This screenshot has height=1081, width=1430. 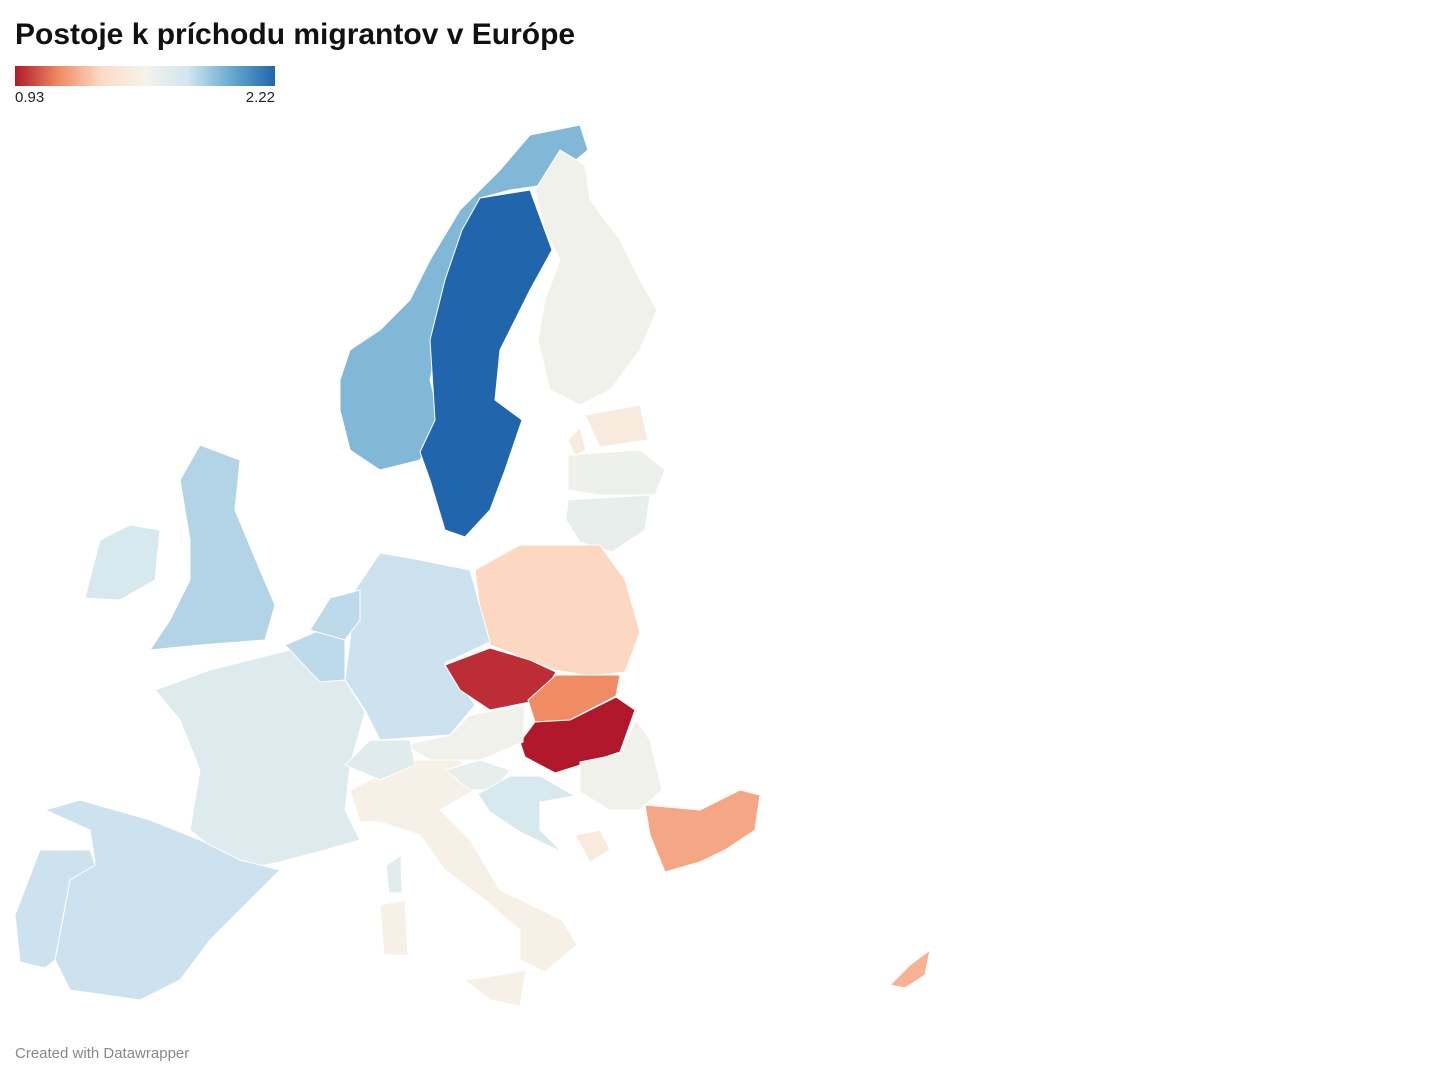 I want to click on legend-min-label: 0.93, so click(x=29, y=97).